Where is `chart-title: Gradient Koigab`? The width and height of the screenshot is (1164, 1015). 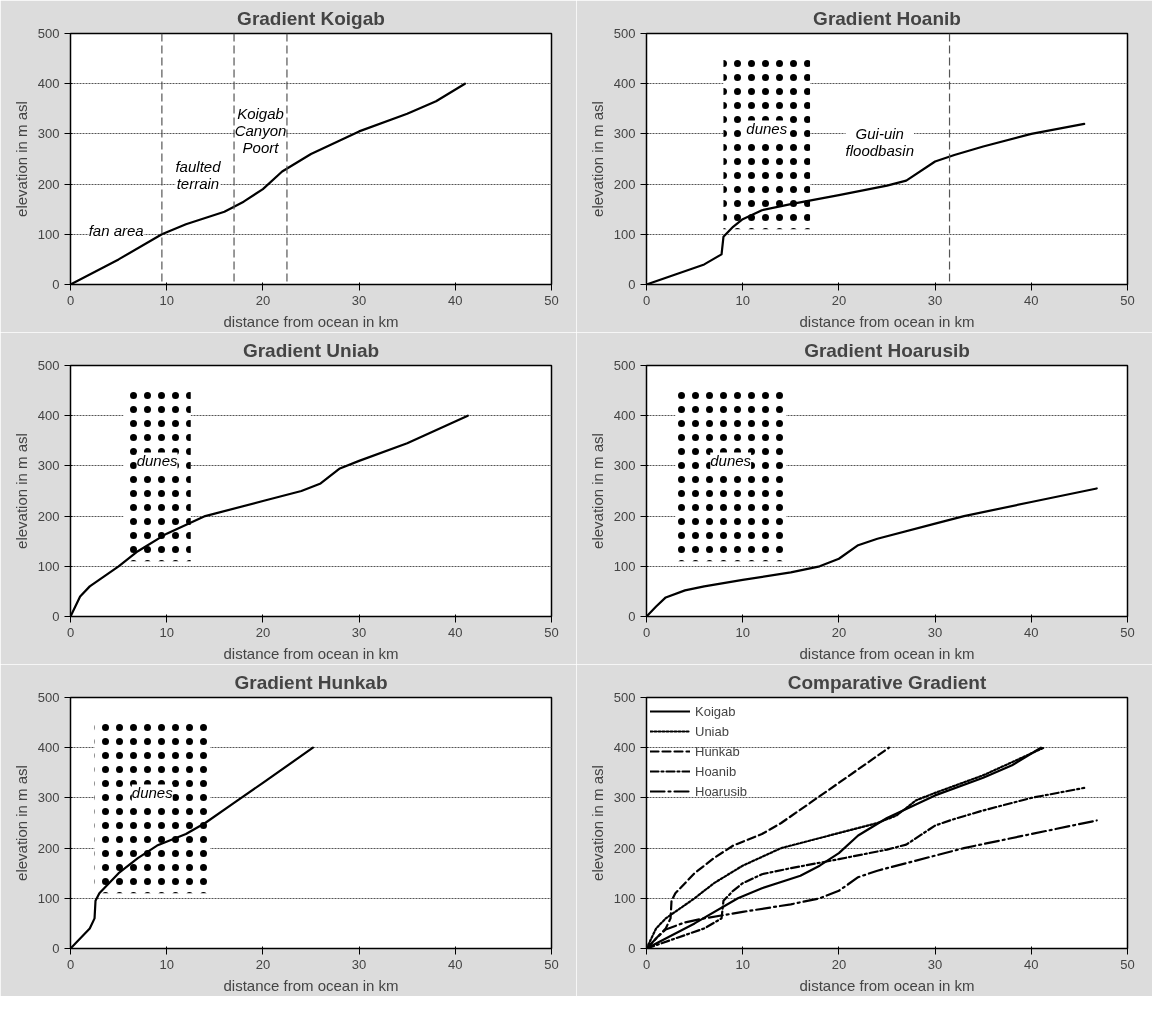
chart-title: Gradient Koigab is located at coordinates (311, 18).